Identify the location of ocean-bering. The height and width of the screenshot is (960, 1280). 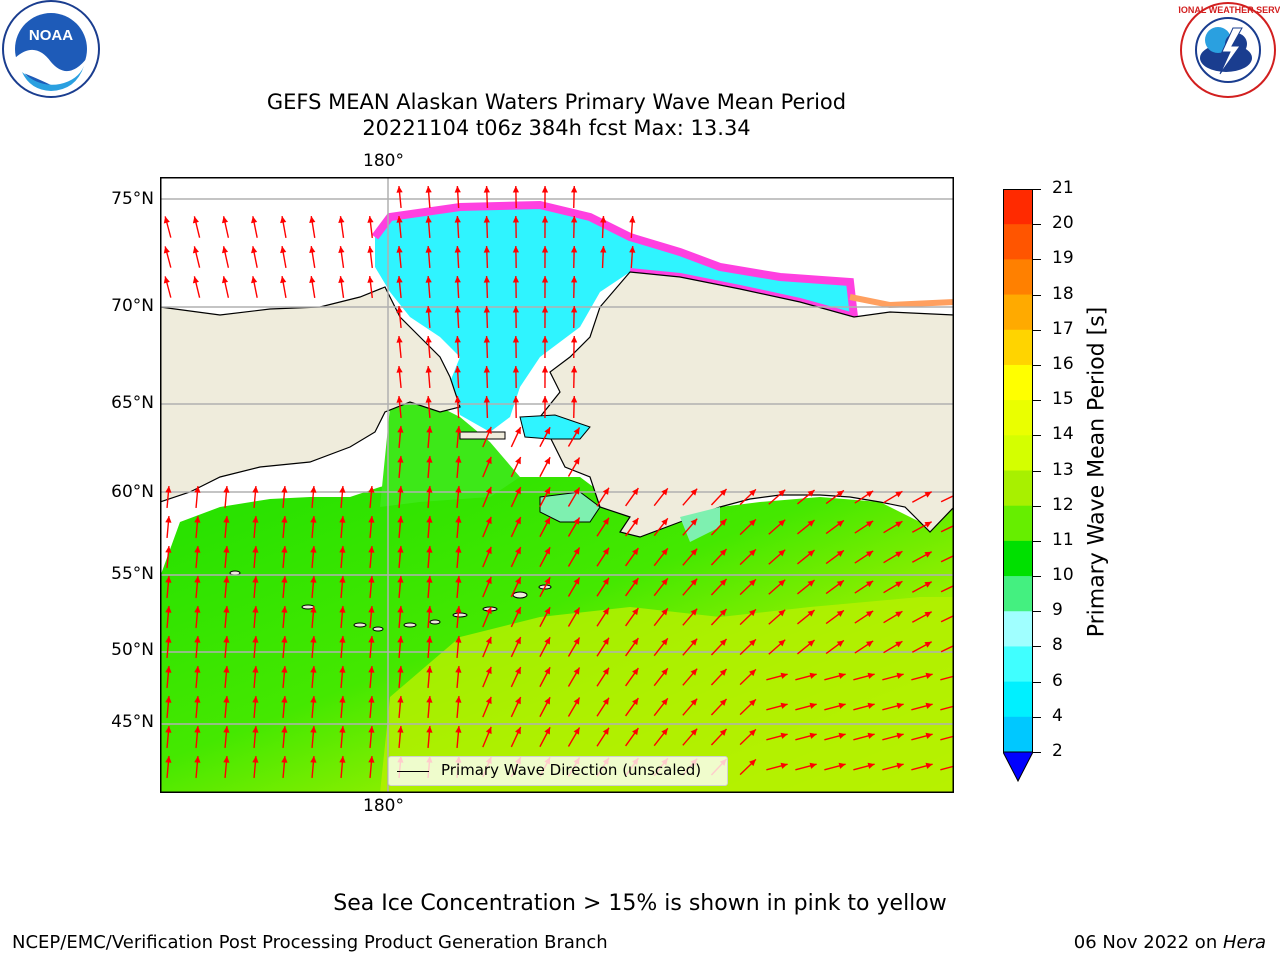
(450, 452).